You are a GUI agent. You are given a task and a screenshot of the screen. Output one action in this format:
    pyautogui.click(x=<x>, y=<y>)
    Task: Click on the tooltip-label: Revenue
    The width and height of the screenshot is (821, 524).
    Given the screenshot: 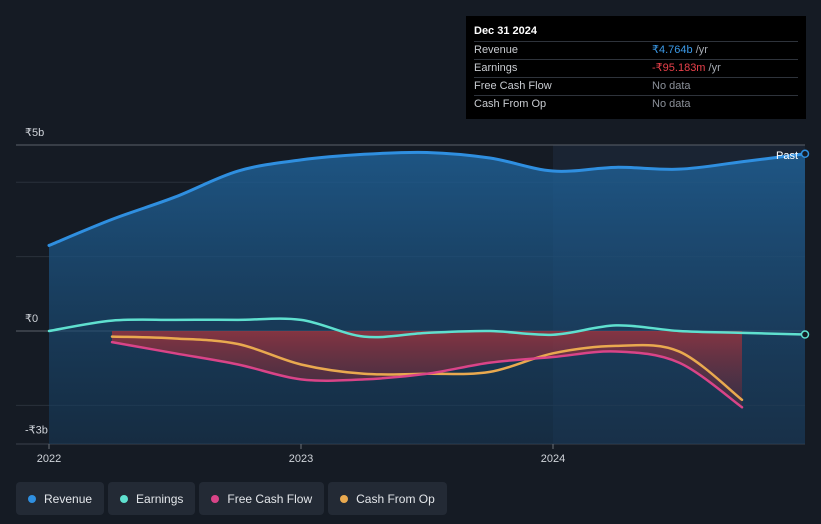 What is the action you would take?
    pyautogui.click(x=496, y=50)
    